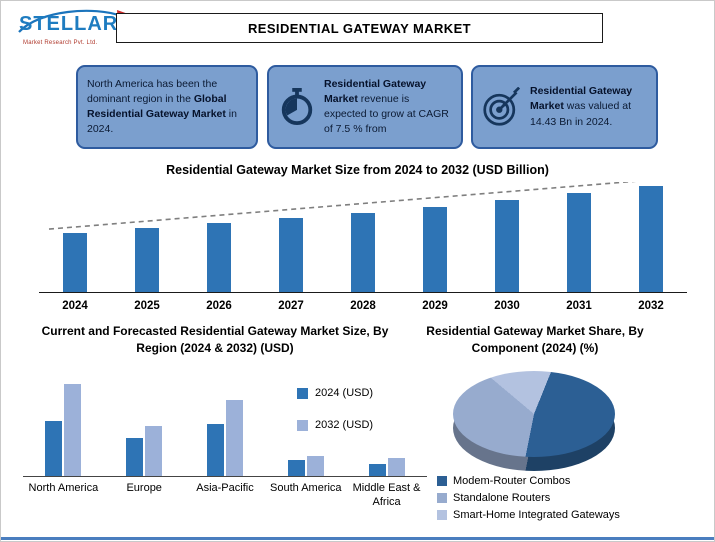  What do you see at coordinates (579, 306) in the screenshot?
I see `year-label: 2031` at bounding box center [579, 306].